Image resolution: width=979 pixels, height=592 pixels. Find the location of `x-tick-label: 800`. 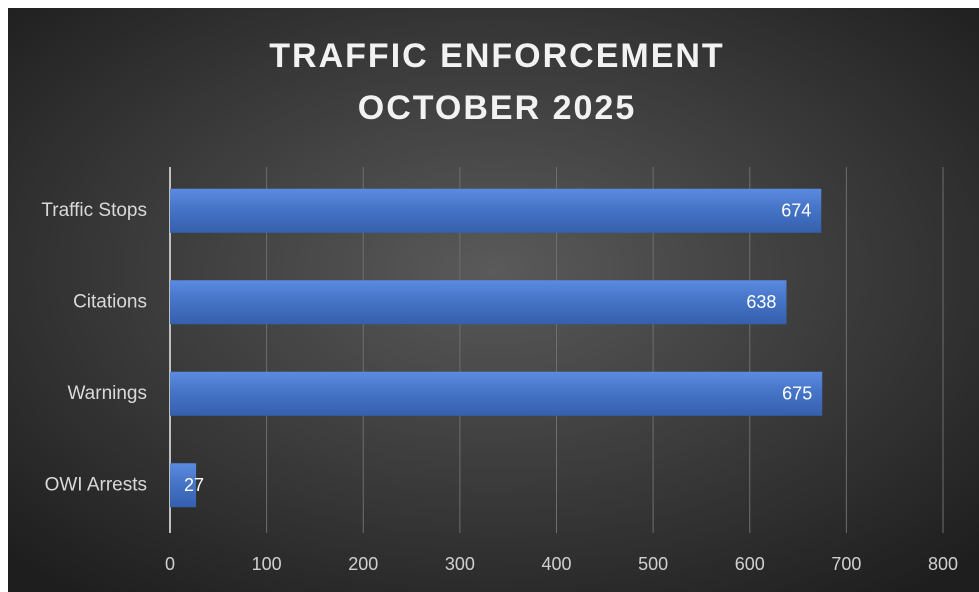

x-tick-label: 800 is located at coordinates (943, 564).